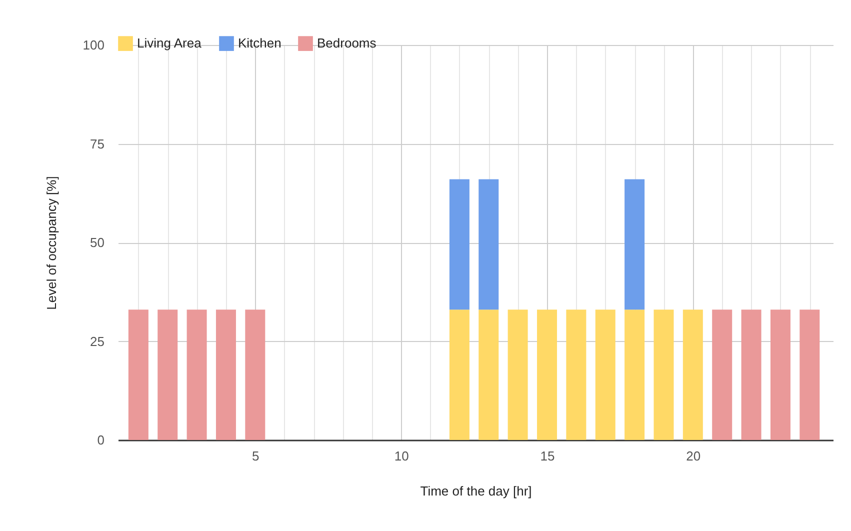  Describe the element at coordinates (97, 242) in the screenshot. I see `y-tick-label: 50` at that location.